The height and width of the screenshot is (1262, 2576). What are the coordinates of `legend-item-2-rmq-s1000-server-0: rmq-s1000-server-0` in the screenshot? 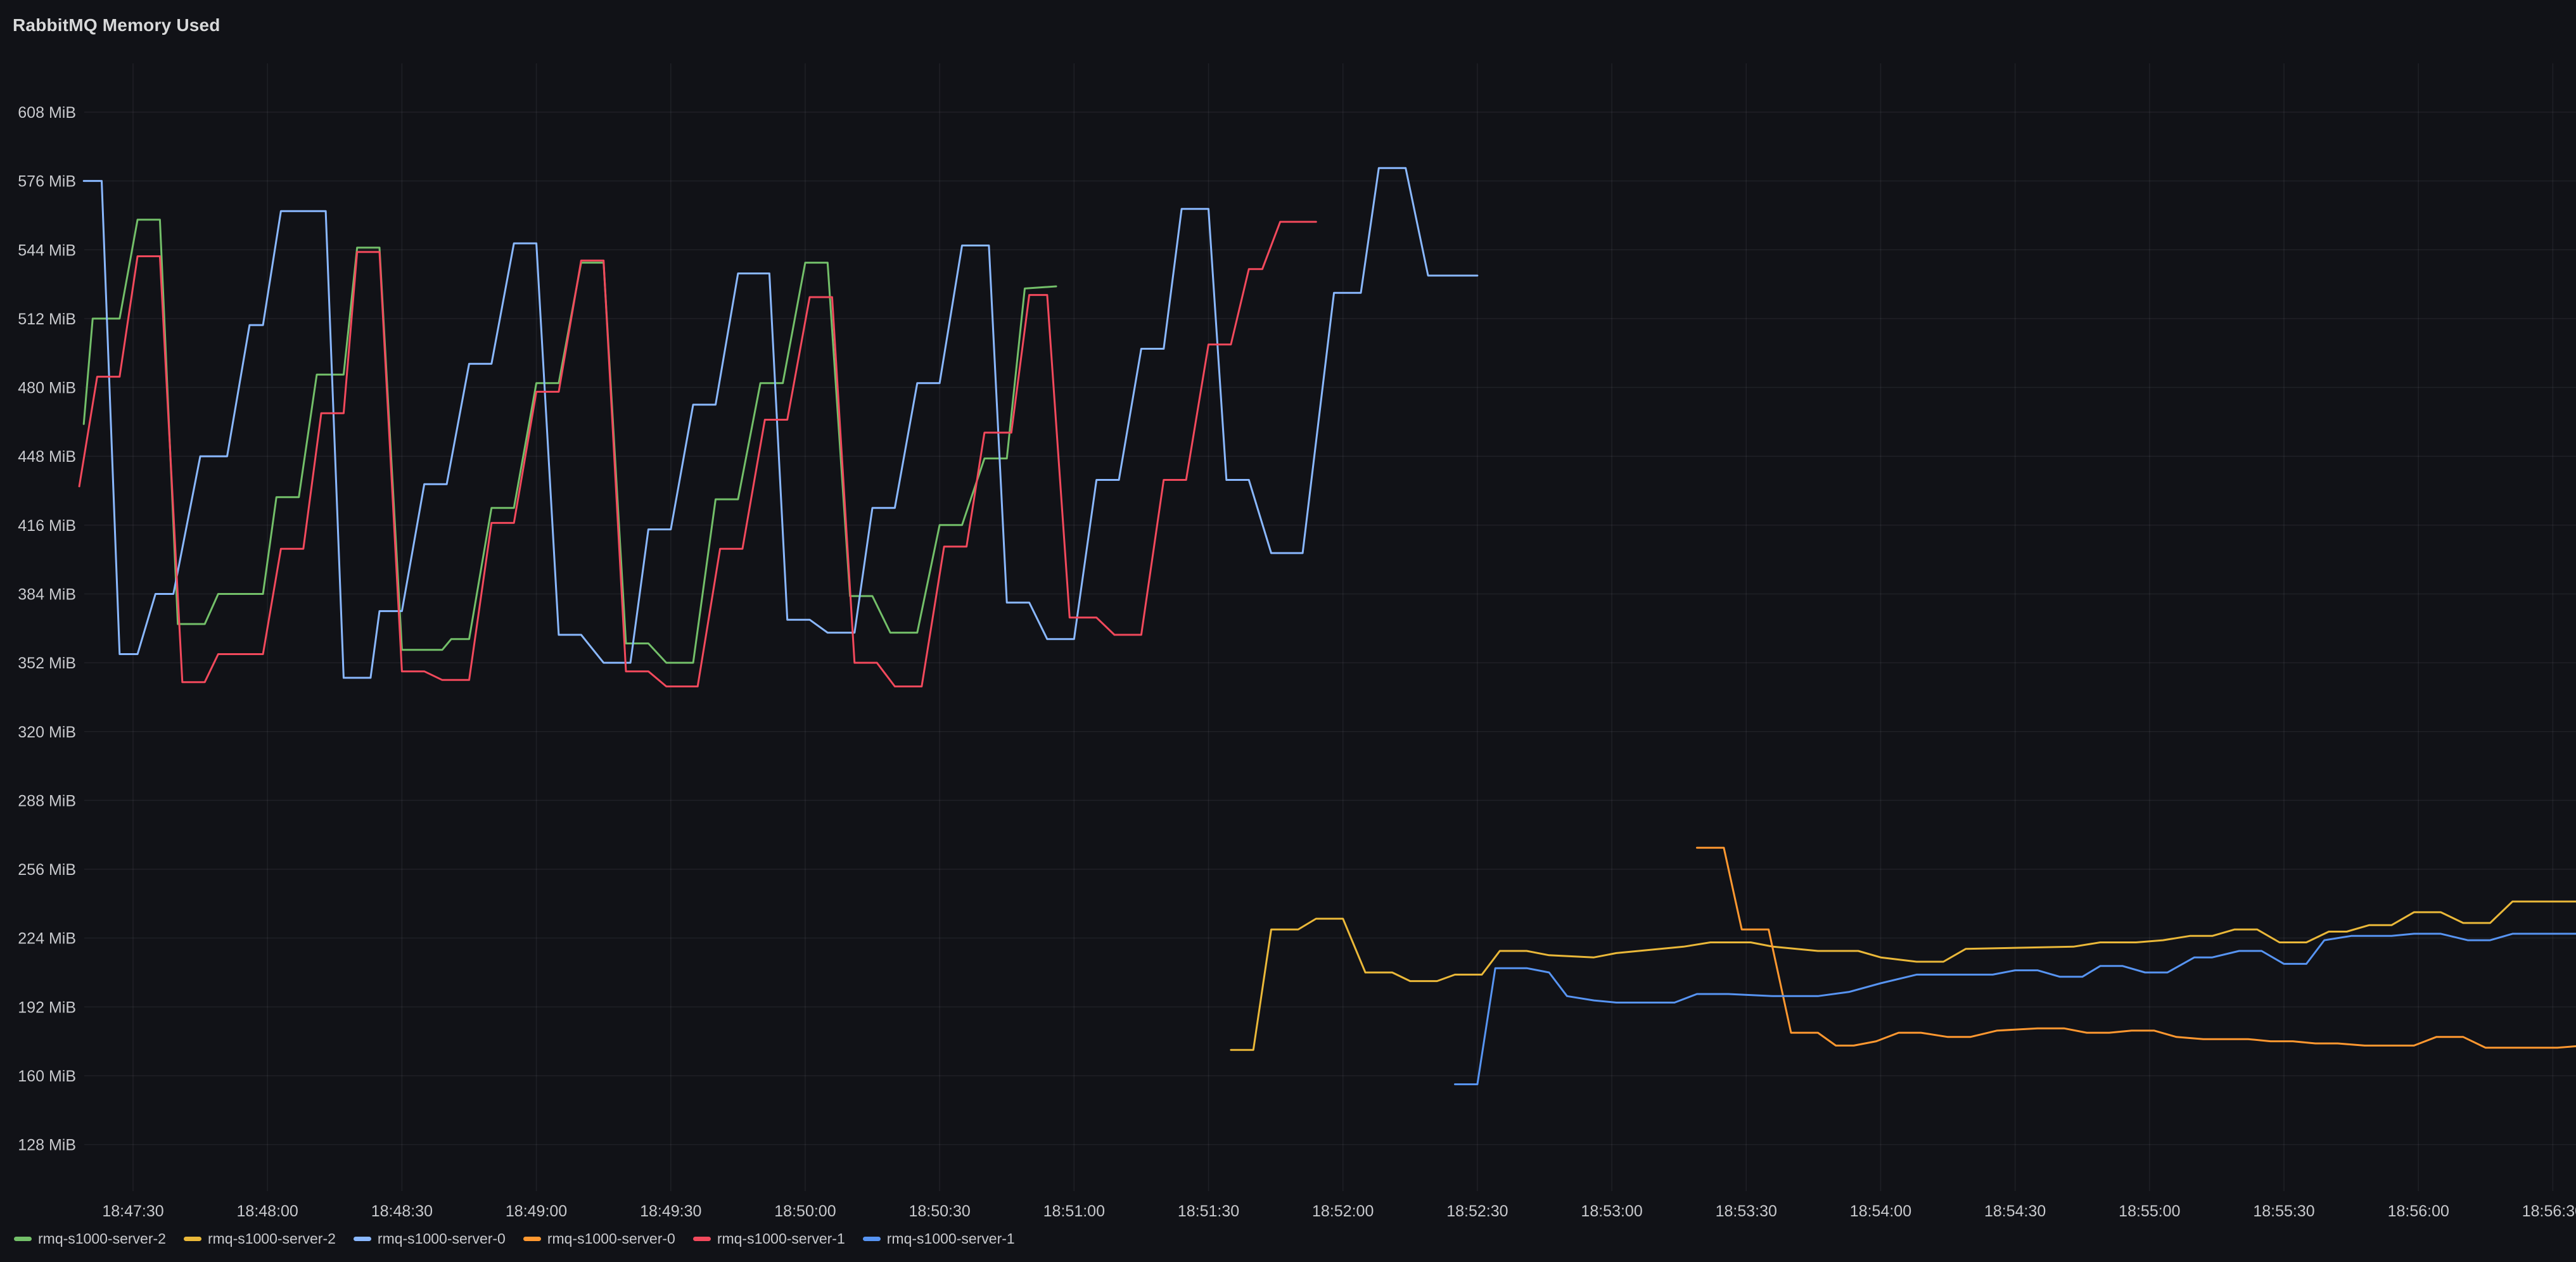 It's located at (429, 1238).